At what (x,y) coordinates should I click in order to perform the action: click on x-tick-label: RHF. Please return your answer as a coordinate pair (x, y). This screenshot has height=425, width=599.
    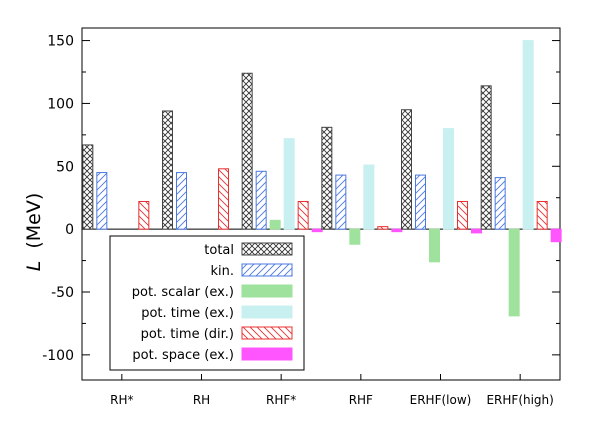
    Looking at the image, I should click on (361, 400).